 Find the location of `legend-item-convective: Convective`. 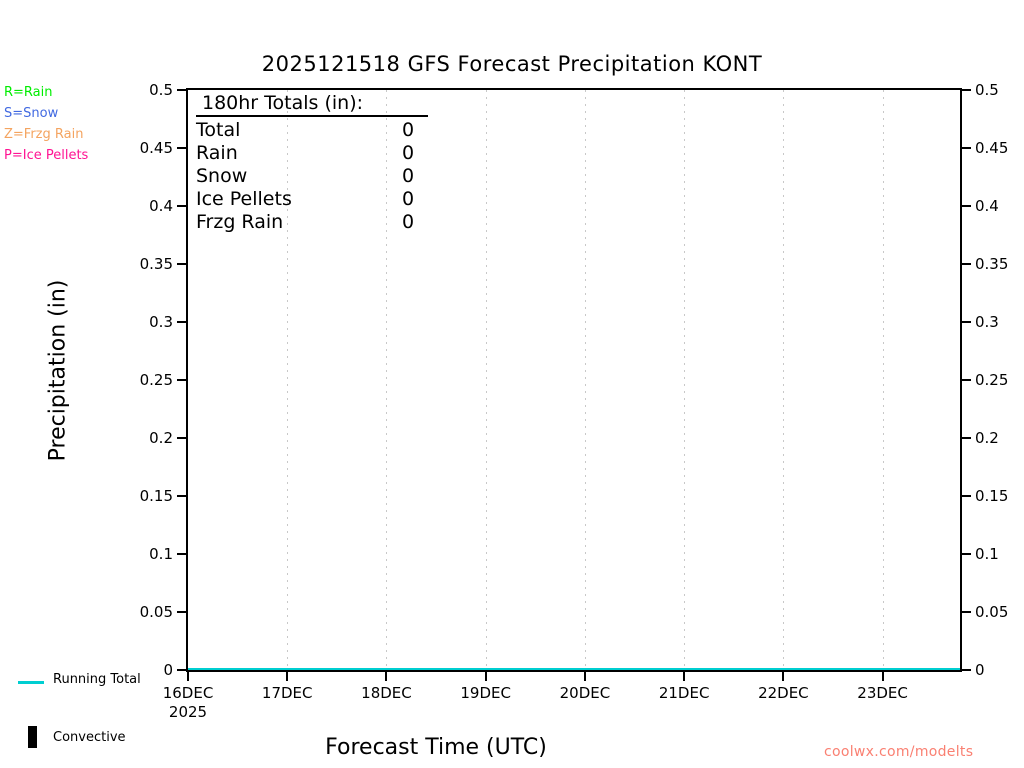

legend-item-convective: Convective is located at coordinates (95, 722).